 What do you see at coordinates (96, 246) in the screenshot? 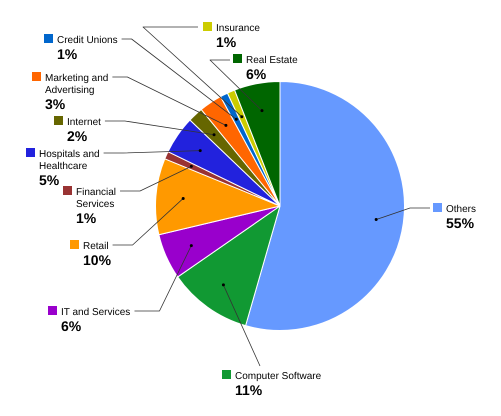
I see `legend-label: Retail` at bounding box center [96, 246].